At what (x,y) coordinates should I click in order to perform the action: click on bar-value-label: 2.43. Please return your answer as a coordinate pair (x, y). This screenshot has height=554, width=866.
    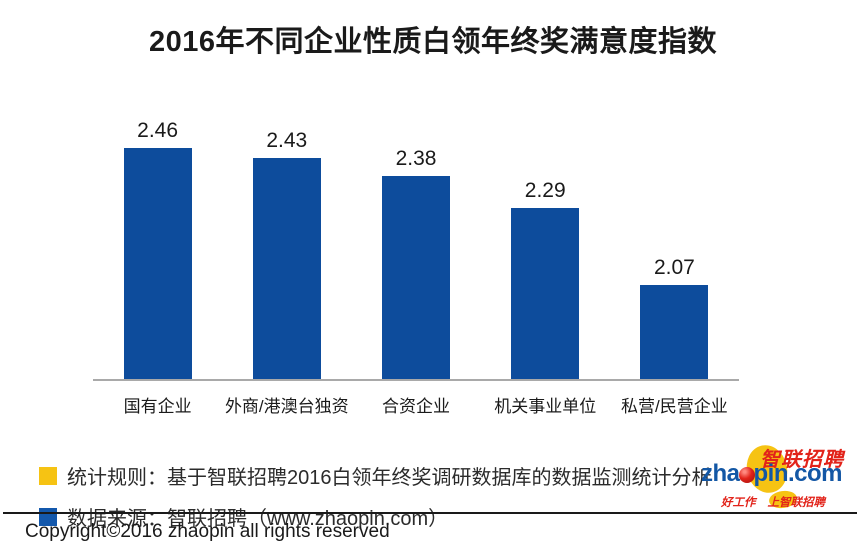
    Looking at the image, I should click on (287, 140).